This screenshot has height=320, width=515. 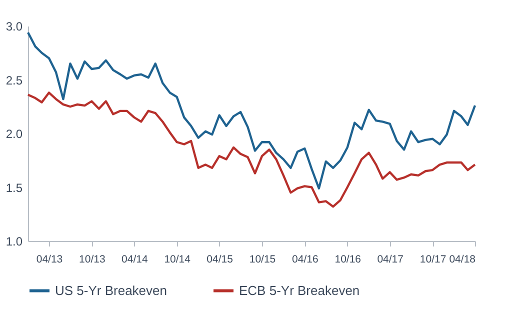 I want to click on x-tick-label: 10/17, so click(x=433, y=260).